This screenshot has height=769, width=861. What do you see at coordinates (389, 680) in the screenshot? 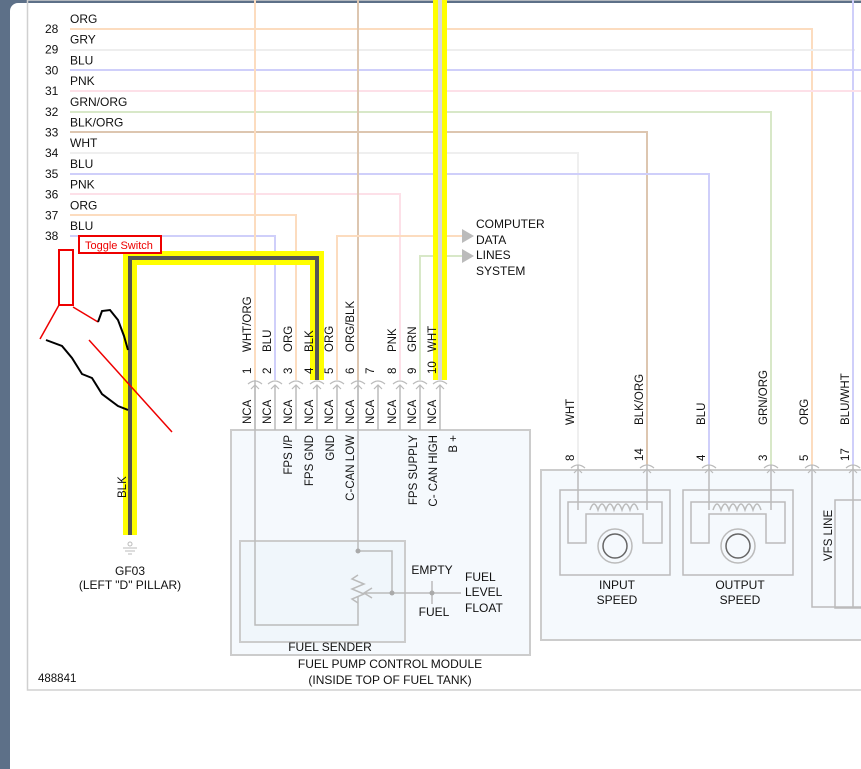
I see `fpcm-subtitle: (INSIDE TOP OF FUEL TANK)` at bounding box center [389, 680].